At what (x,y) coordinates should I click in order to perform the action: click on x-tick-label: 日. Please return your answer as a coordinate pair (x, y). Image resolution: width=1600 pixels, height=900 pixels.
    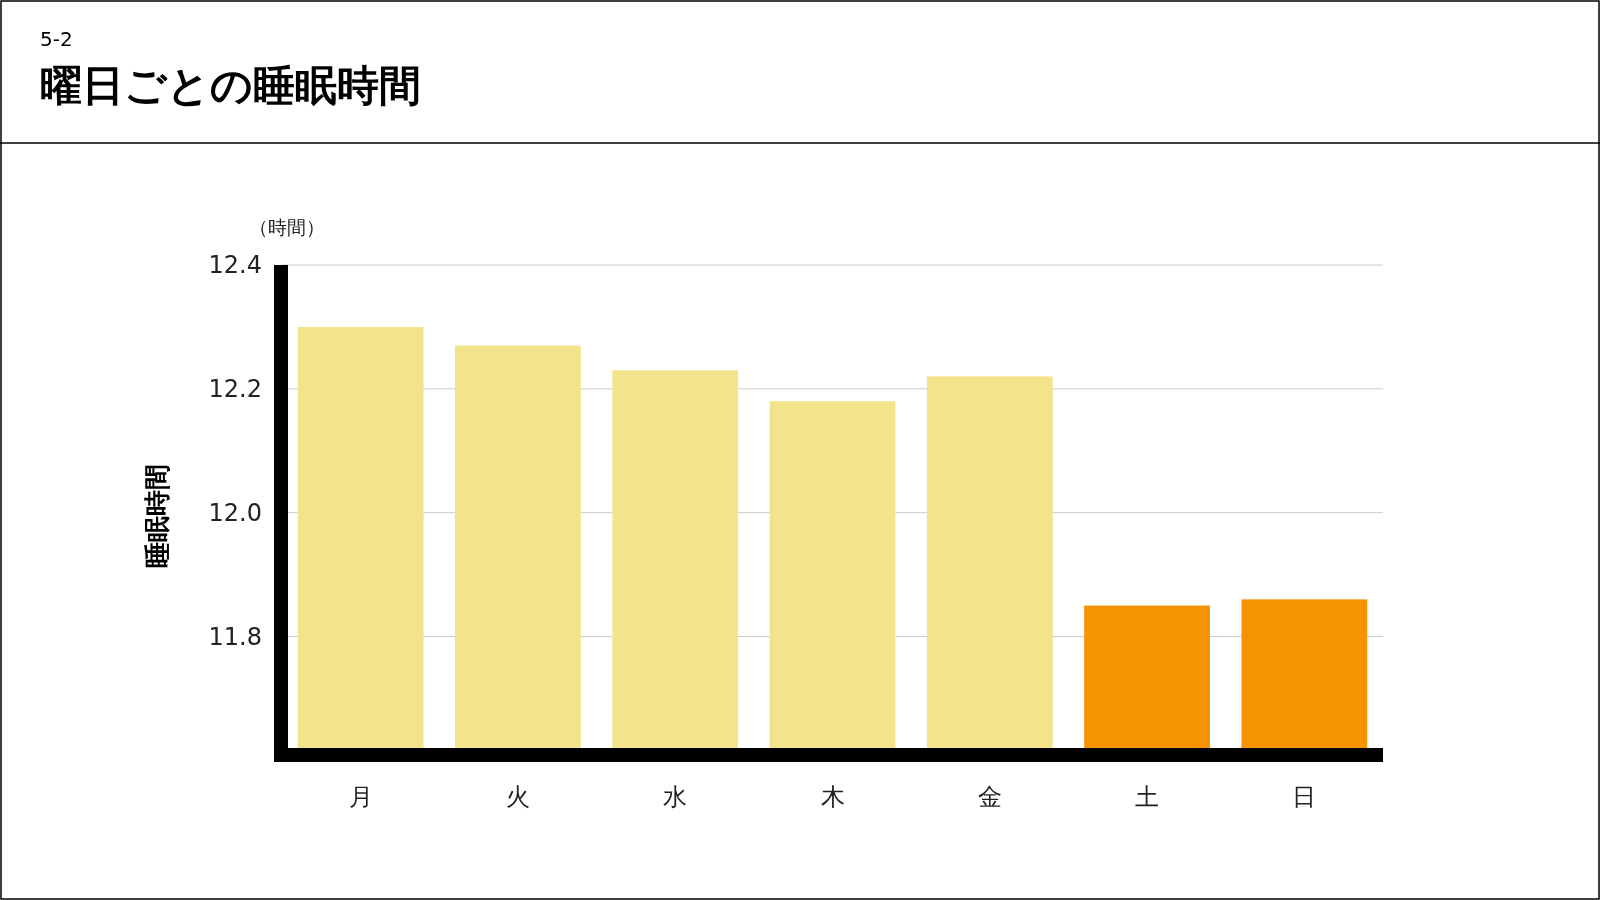
    Looking at the image, I should click on (1304, 797).